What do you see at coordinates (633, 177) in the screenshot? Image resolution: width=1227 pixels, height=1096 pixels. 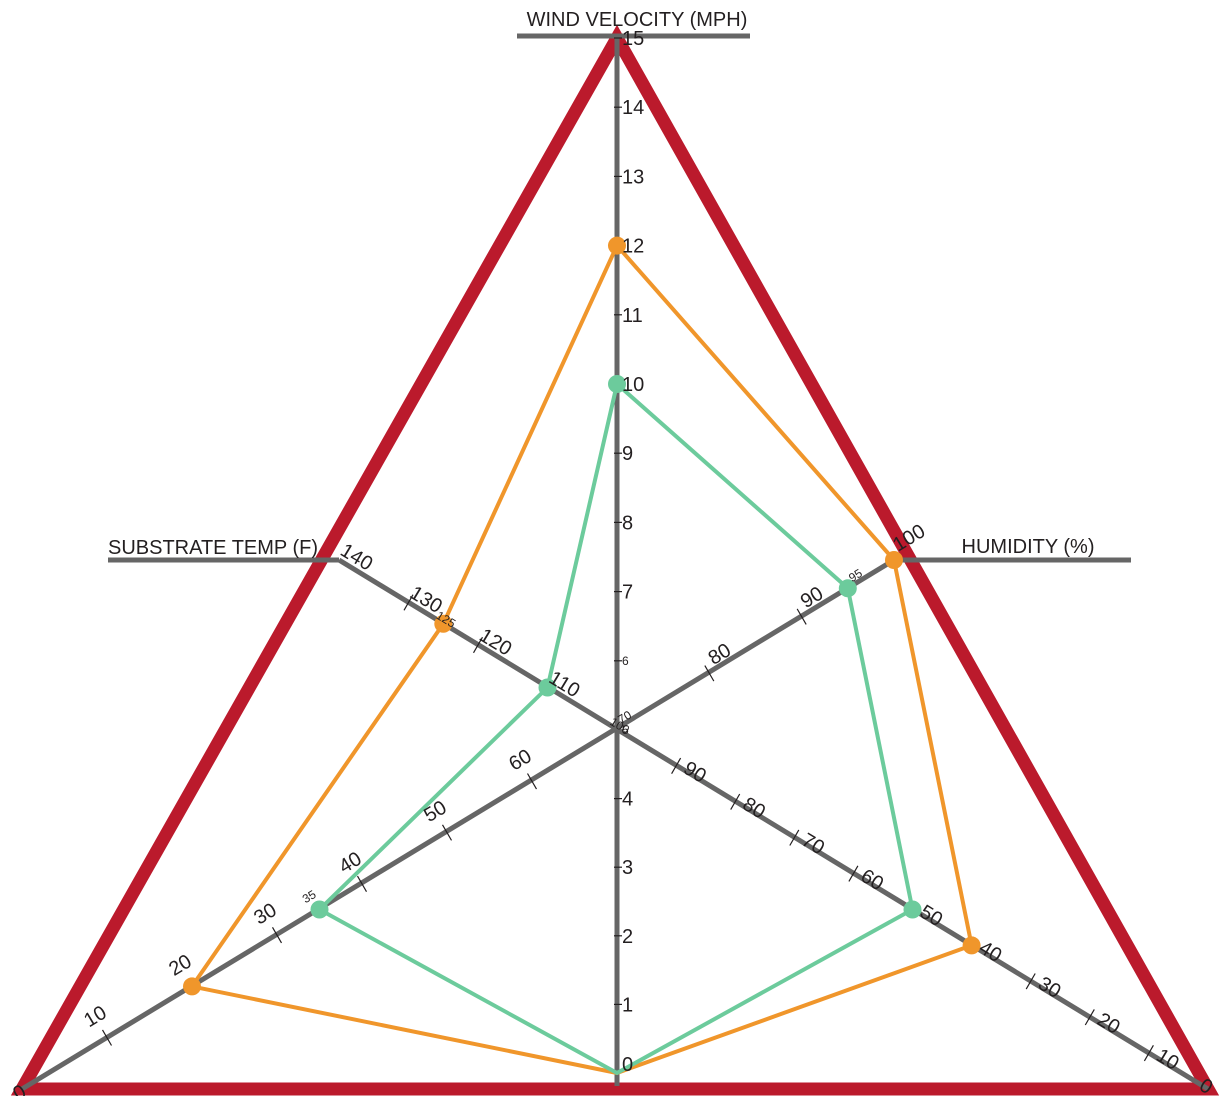 I see `wind-tick-label: 13` at bounding box center [633, 177].